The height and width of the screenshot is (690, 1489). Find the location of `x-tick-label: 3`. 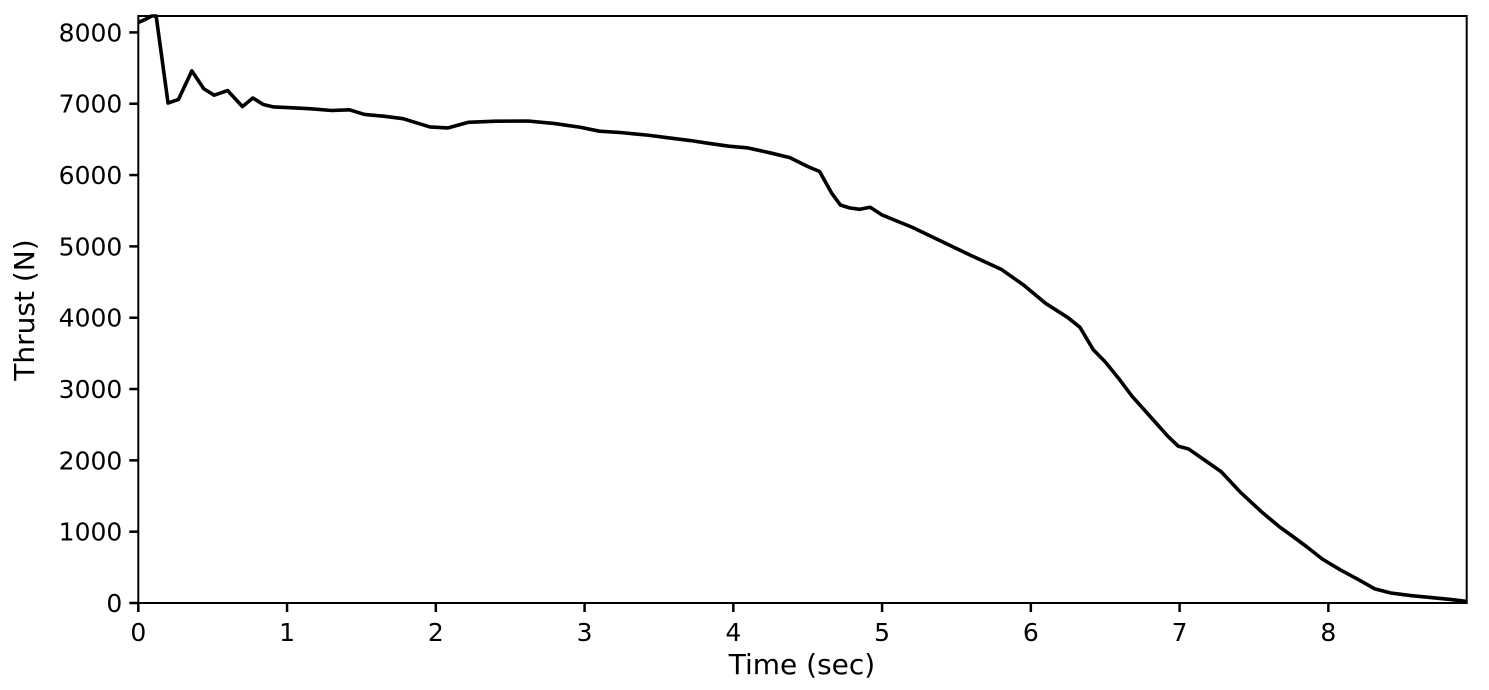

x-tick-label: 3 is located at coordinates (585, 632).